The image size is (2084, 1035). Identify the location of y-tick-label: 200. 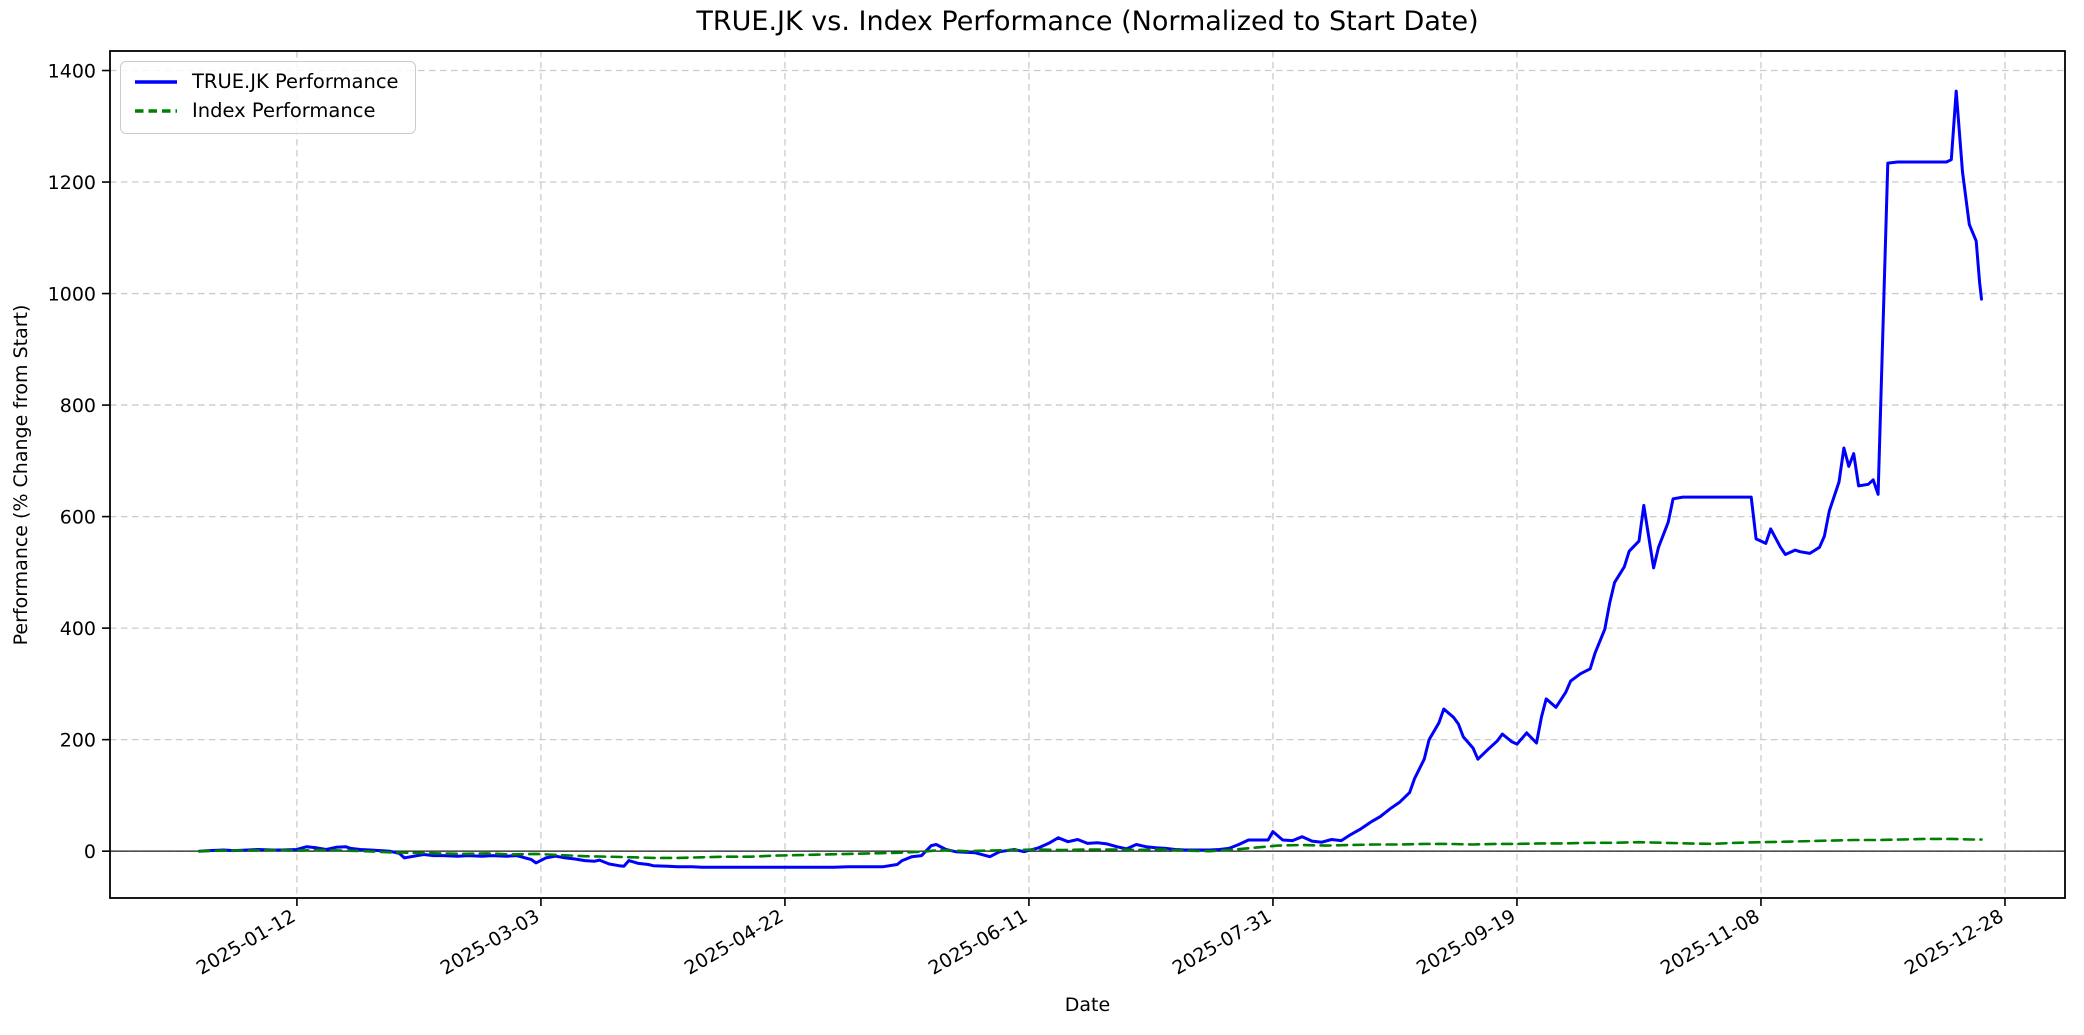
(78, 741).